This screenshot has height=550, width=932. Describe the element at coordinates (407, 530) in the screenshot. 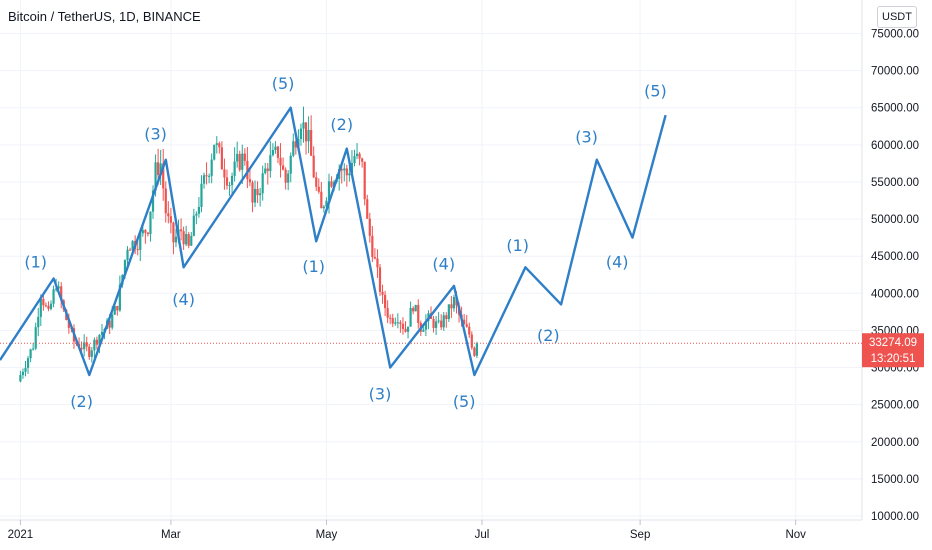

I see `time-axis: 2021 Mar May Jul Sep Nov` at that location.